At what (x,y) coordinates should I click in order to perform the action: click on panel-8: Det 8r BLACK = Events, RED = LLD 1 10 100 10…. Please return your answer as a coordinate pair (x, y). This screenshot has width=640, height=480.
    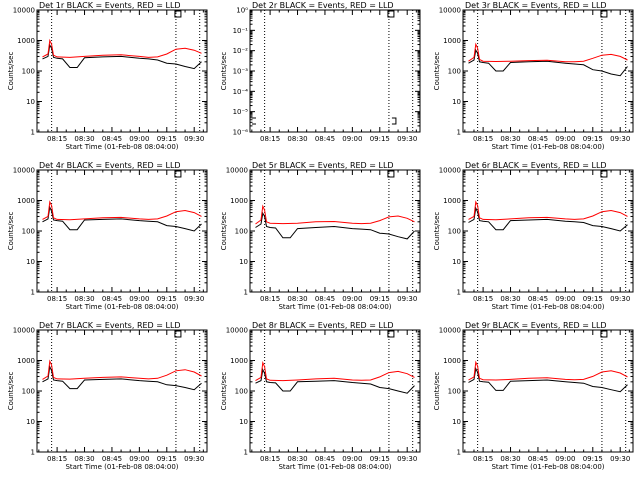
    Looking at the image, I should click on (320, 396).